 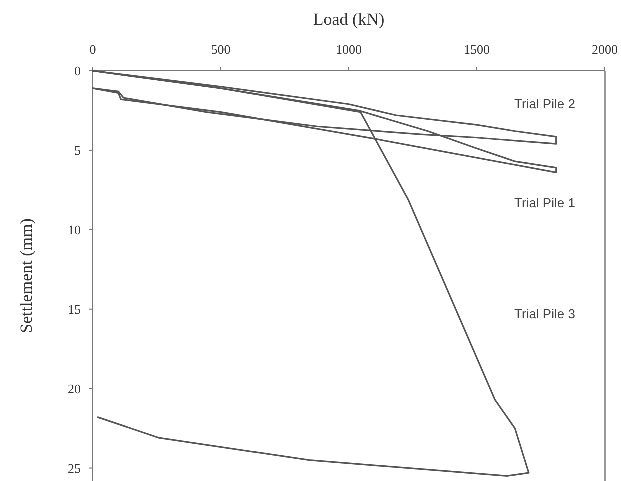 What do you see at coordinates (221, 49) in the screenshot?
I see `x-tick-label: 500` at bounding box center [221, 49].